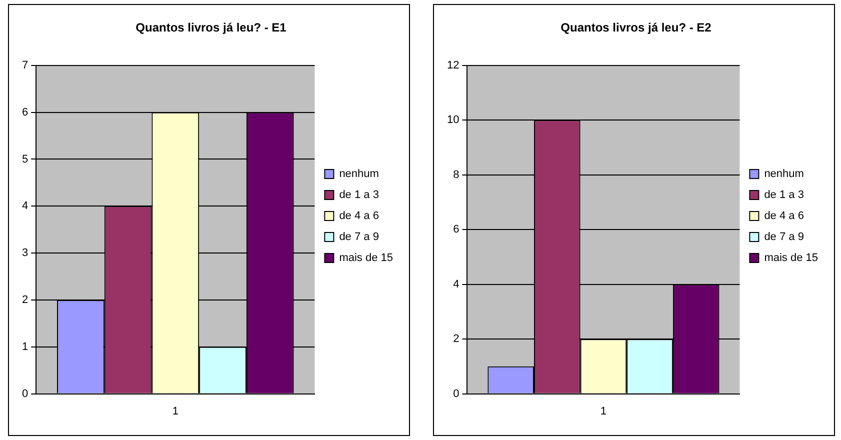 The height and width of the screenshot is (440, 841). I want to click on y-tick-label: 5, so click(25, 159).